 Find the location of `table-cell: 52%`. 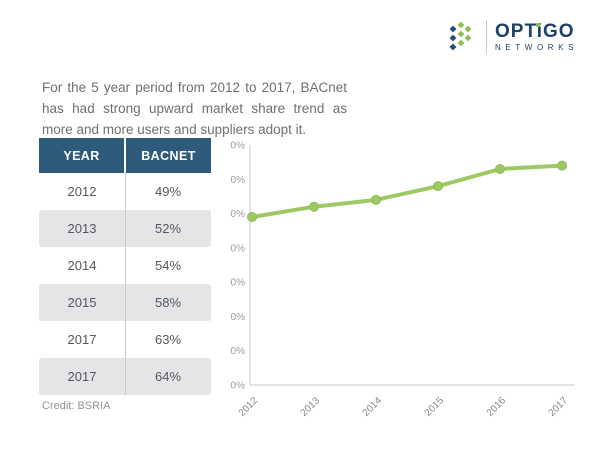

table-cell: 52% is located at coordinates (168, 228).